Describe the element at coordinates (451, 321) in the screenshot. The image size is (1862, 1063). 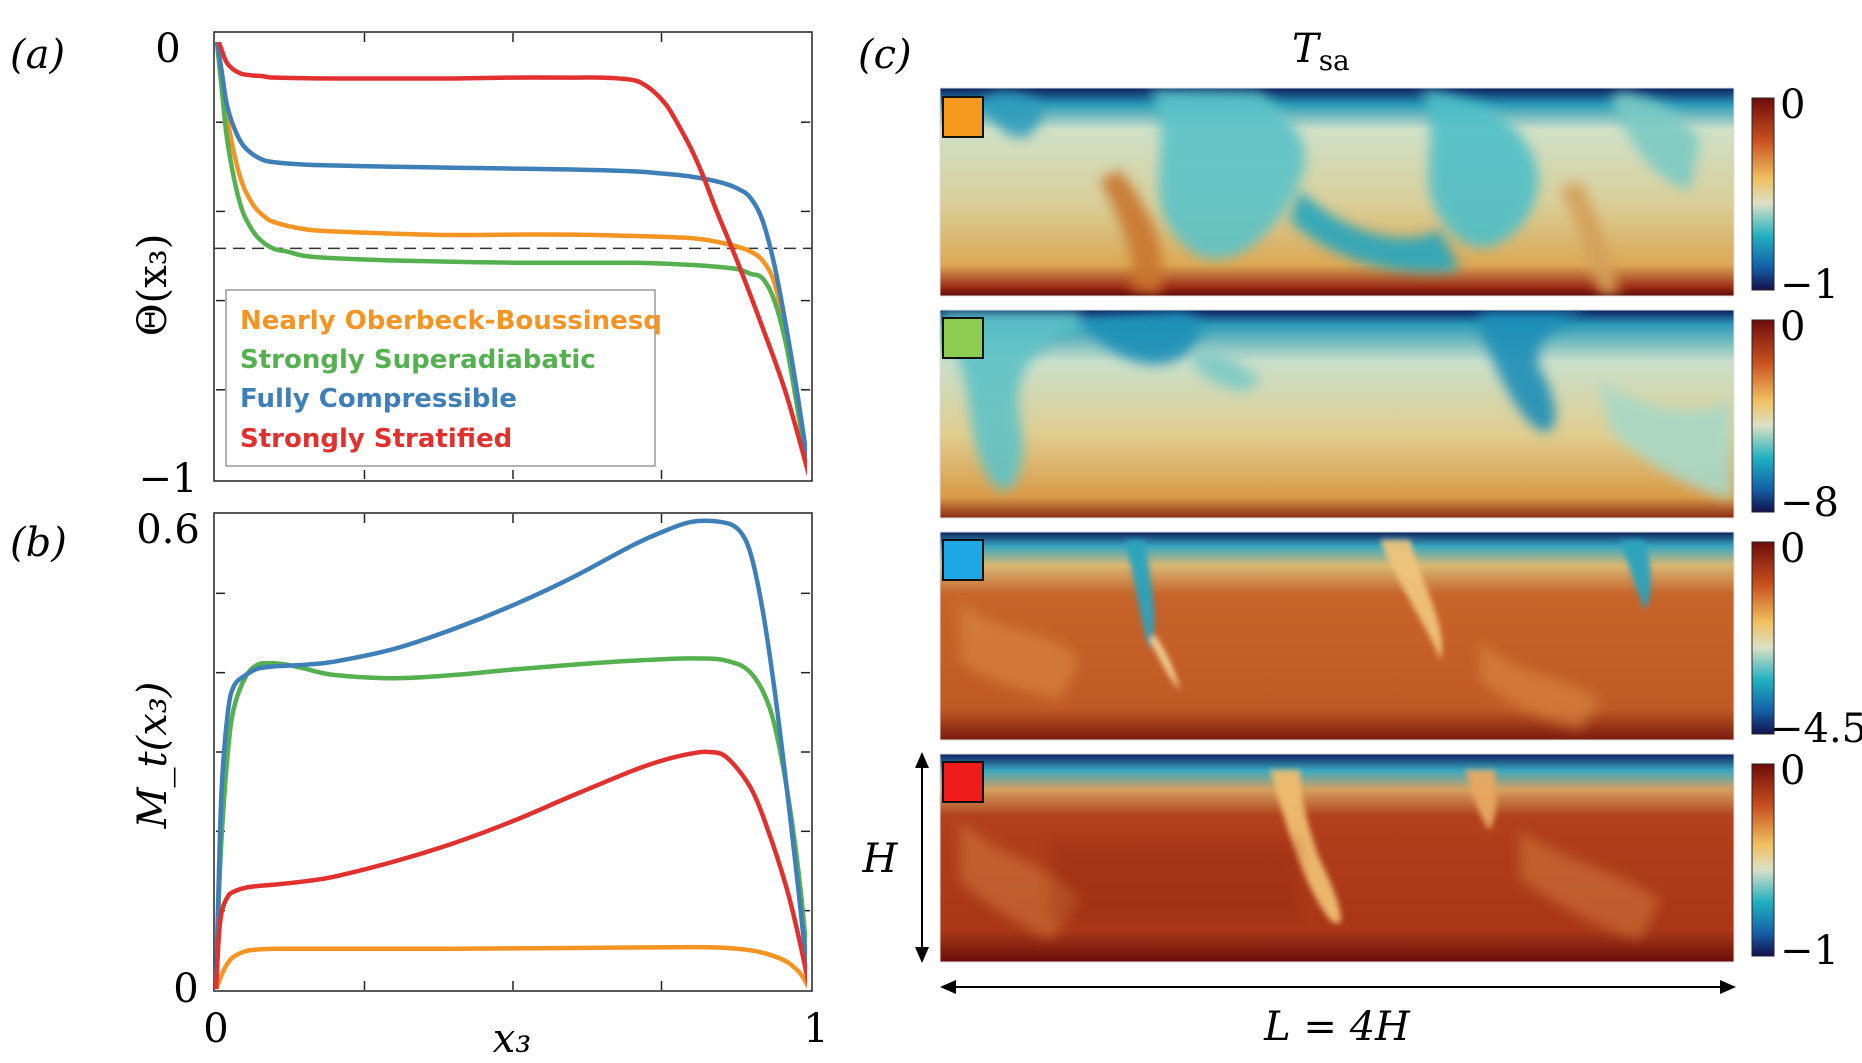
I see `legend-item-nob: Nearly Oberbeck-Boussinesq` at that location.